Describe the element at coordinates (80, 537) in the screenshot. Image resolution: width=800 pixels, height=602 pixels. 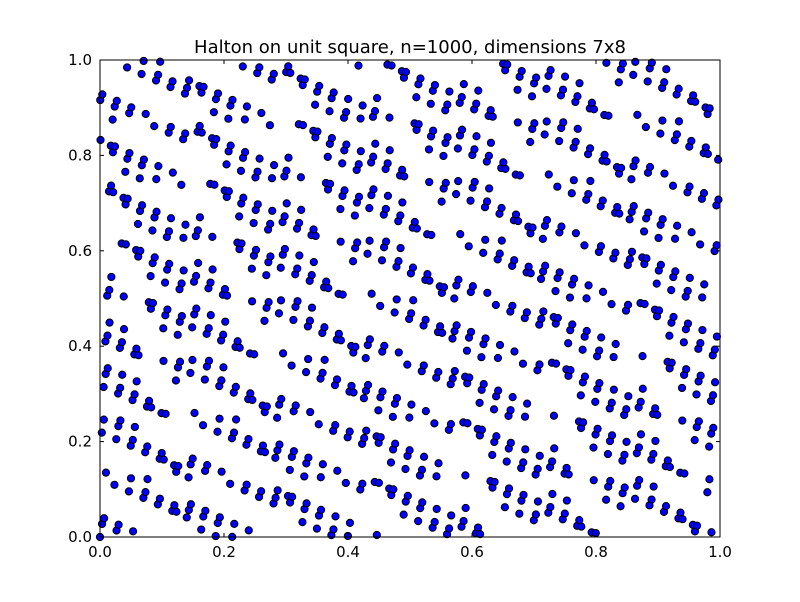
I see `y-tick-label: 0.0` at that location.